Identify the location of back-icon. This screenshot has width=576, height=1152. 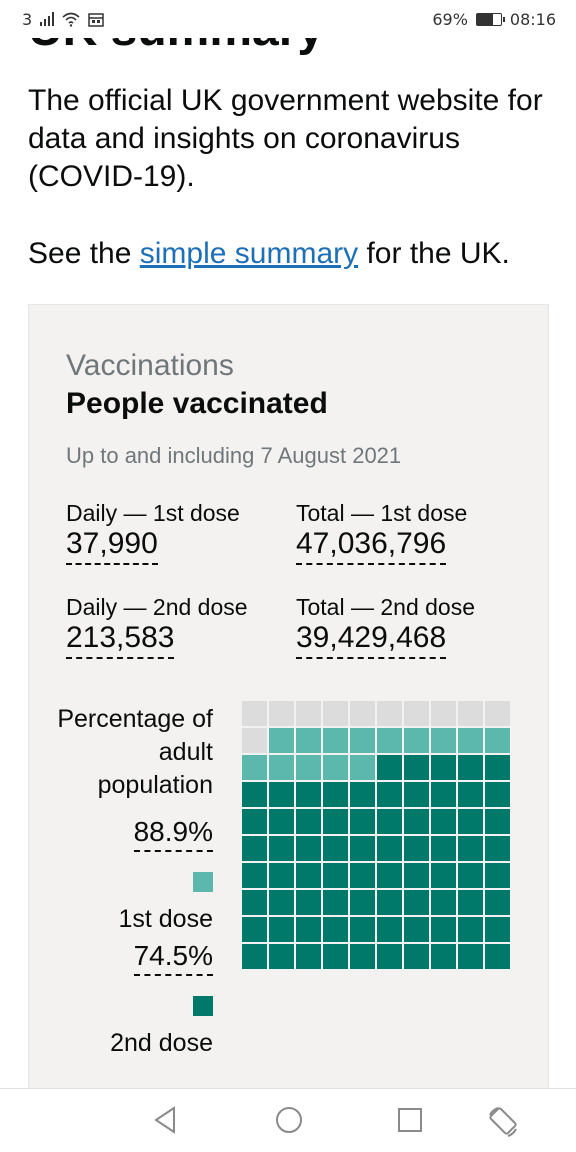
(165, 1120).